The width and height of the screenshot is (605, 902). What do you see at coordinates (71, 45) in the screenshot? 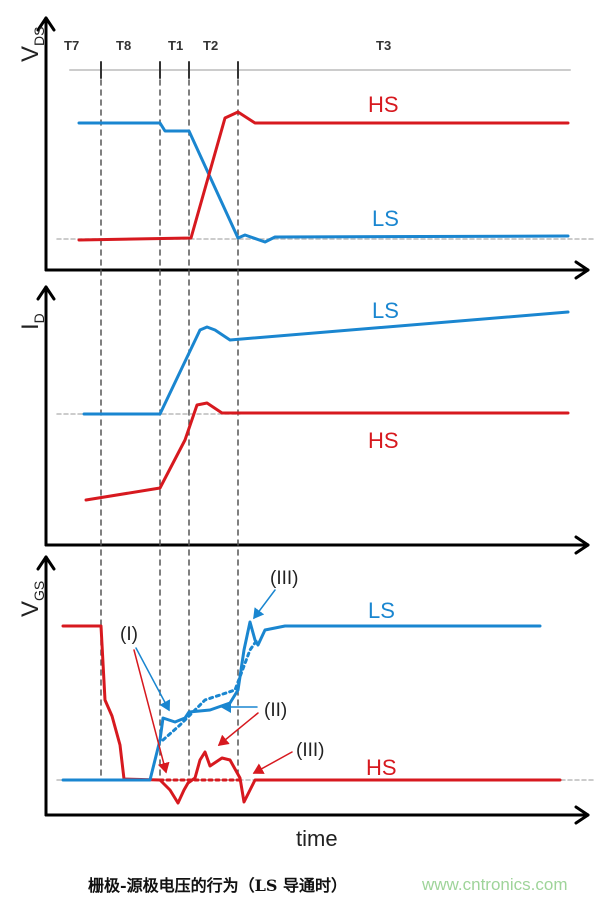
I see `phase-label-t7: T7` at bounding box center [71, 45].